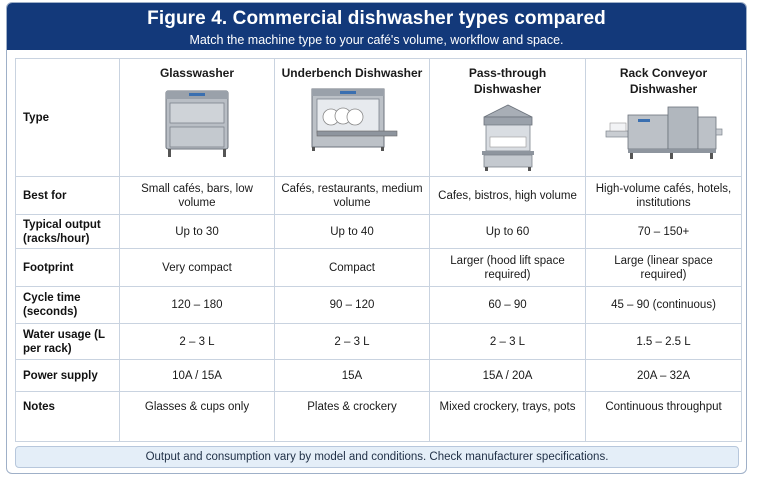 Image resolution: width=763 pixels, height=503 pixels. Describe the element at coordinates (352, 305) in the screenshot. I see `table-cell: 90 – 120` at that location.